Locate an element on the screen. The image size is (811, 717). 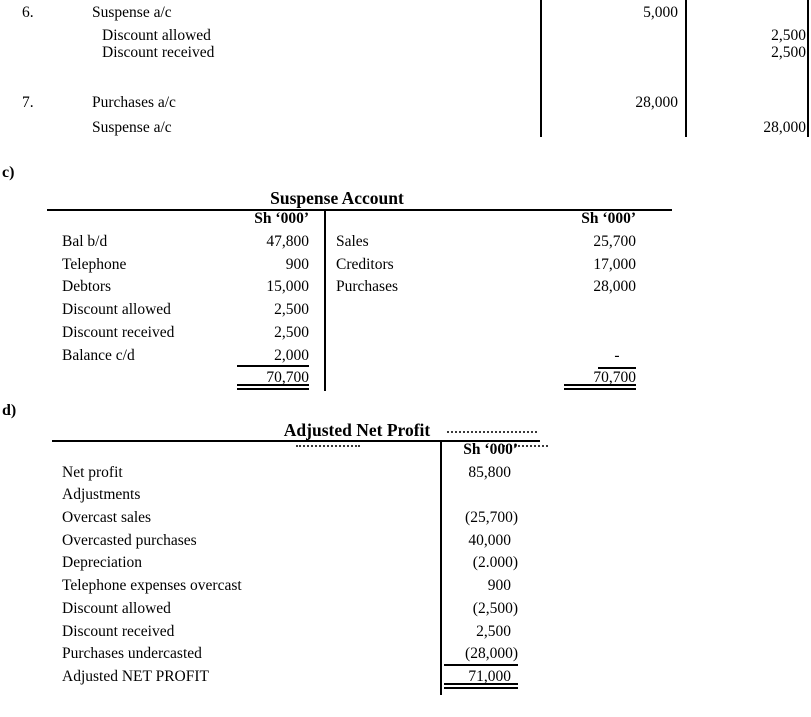
entry-number: 6. is located at coordinates (28, 12).